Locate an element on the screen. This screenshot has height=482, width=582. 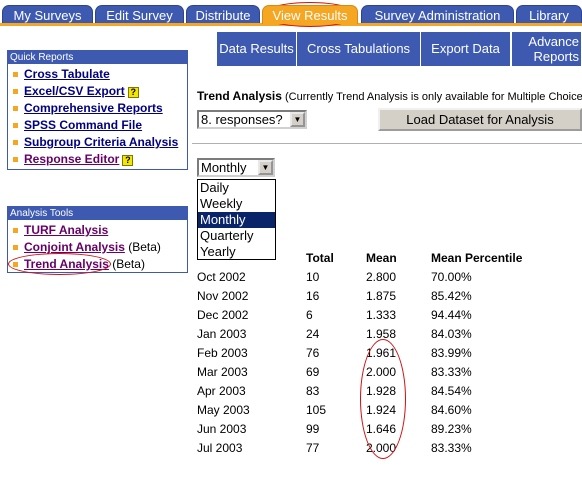
analysis-tools-title: Analysis Tools is located at coordinates (97, 213).